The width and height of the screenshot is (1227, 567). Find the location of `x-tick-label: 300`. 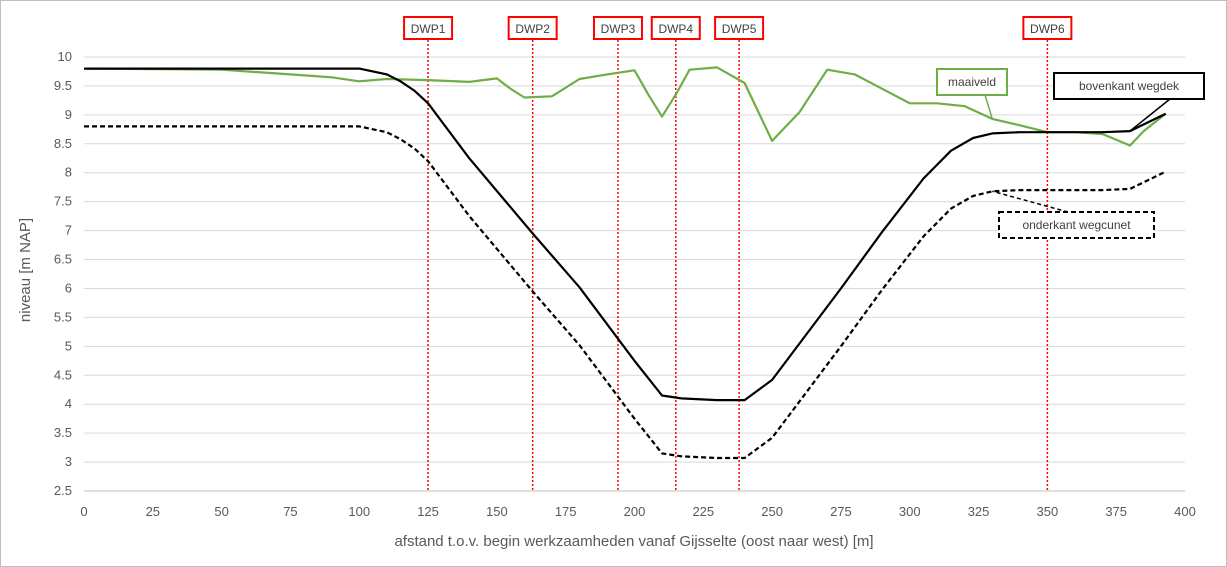

x-tick-label: 300 is located at coordinates (910, 511).